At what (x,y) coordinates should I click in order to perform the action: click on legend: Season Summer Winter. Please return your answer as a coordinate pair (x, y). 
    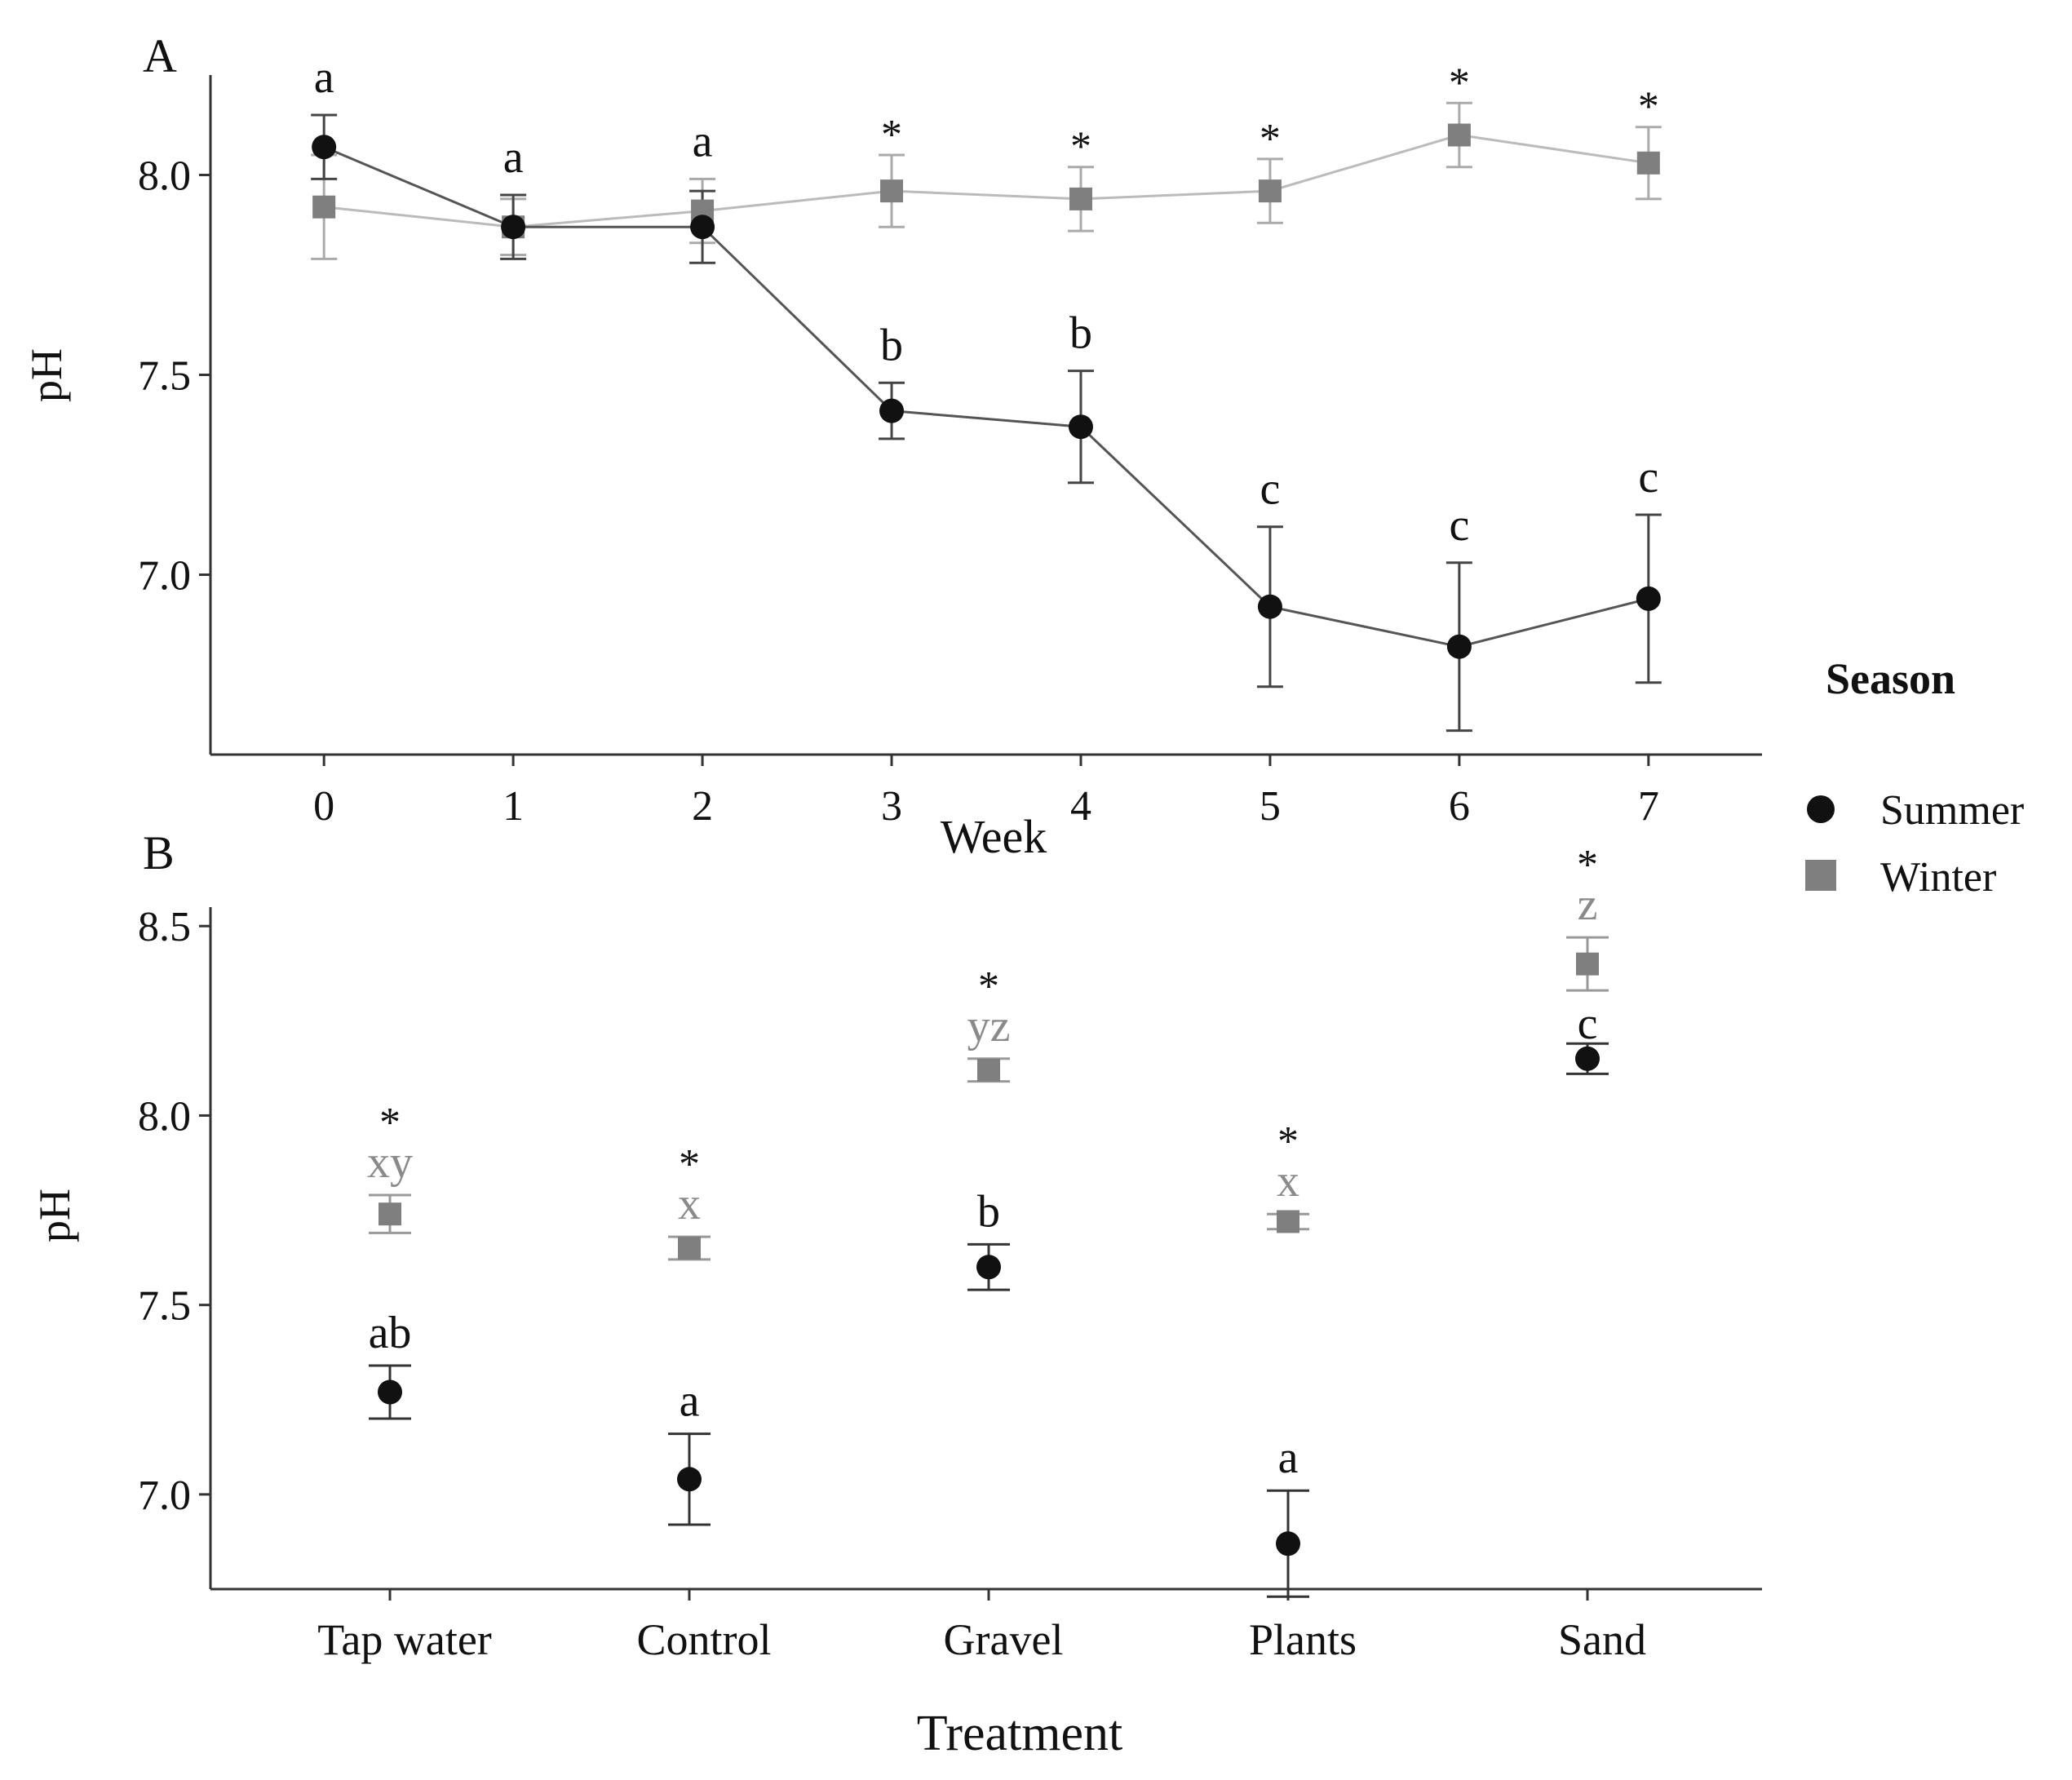
    Looking at the image, I should click on (1915, 777).